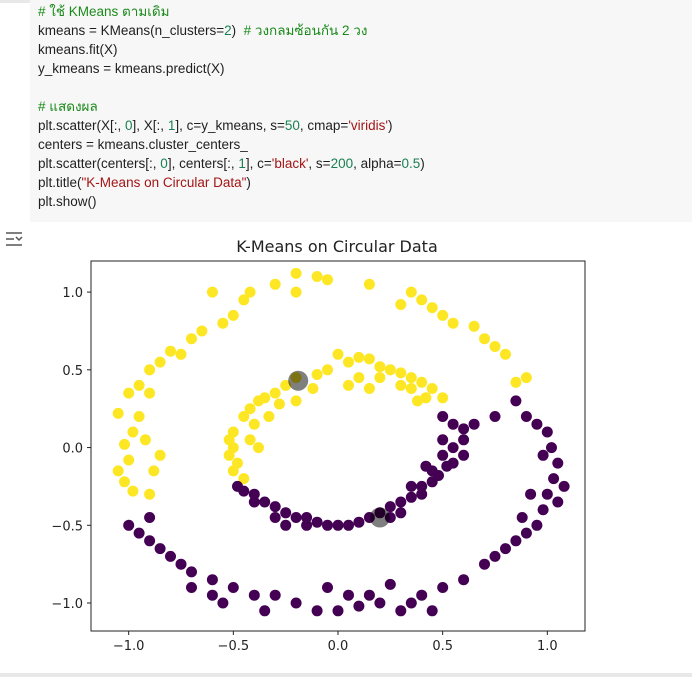 Image resolution: width=692 pixels, height=677 pixels. What do you see at coordinates (231, 11) in the screenshot?
I see `code-line: # ใช้ KMeans ตามเดิม` at bounding box center [231, 11].